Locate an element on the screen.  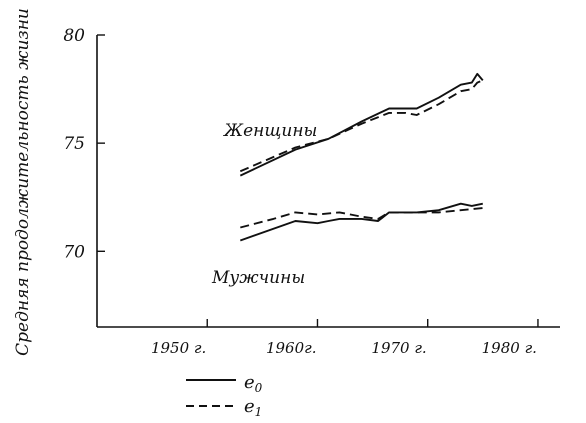
y-tick-label: 80 is located at coordinates (74, 36).